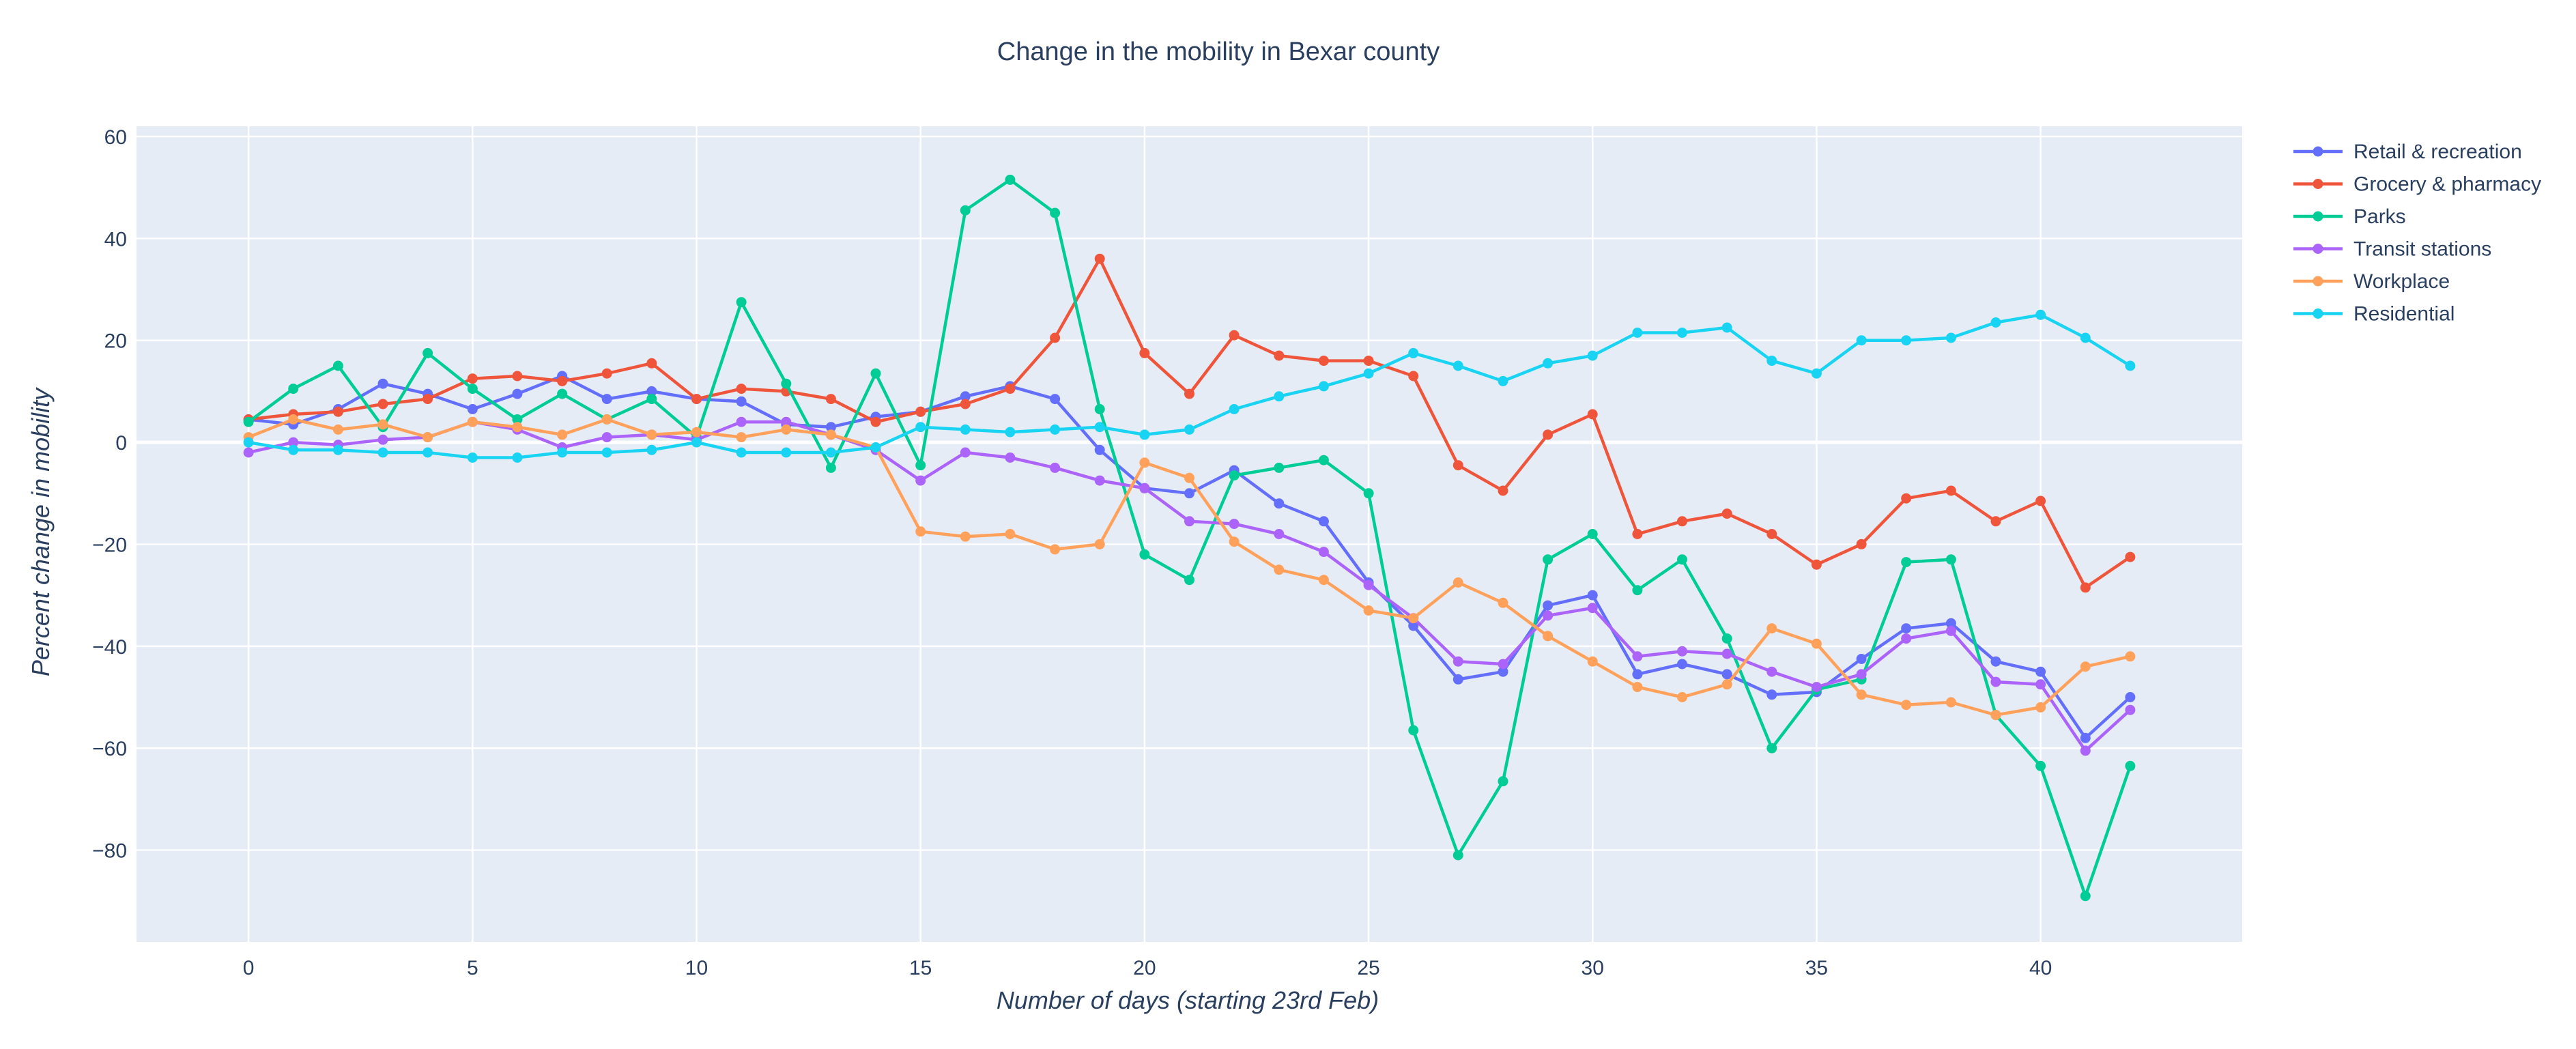 This screenshot has width=2576, height=1049. I want to click on legend-item-workplace: Workplace, so click(2371, 281).